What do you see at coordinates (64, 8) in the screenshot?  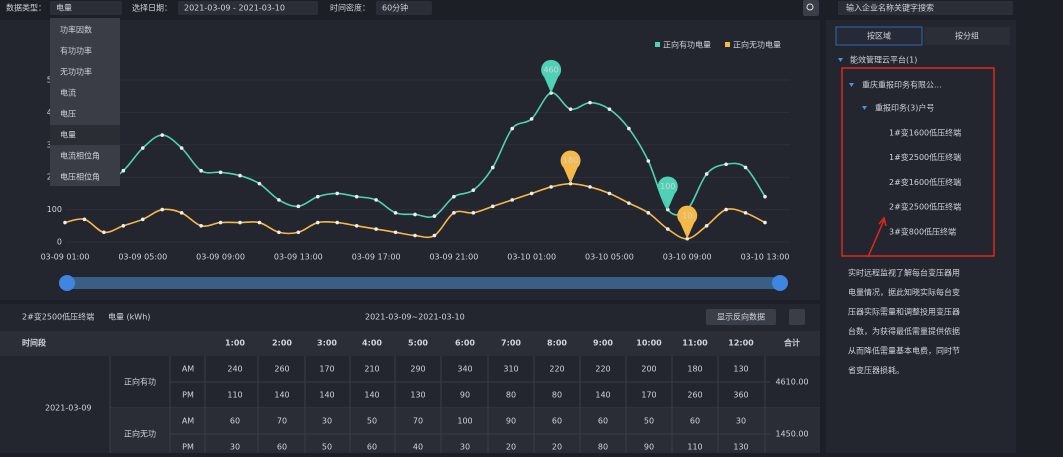 I see `select-value: 电量` at bounding box center [64, 8].